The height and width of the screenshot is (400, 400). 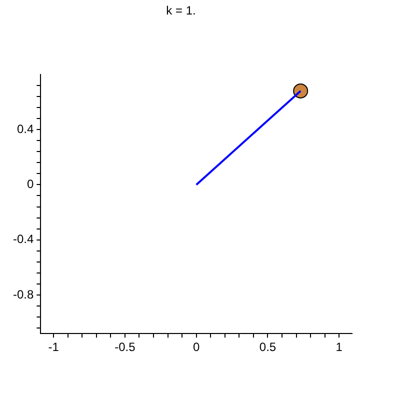 What do you see at coordinates (196, 347) in the screenshot?
I see `x-tick-label: 0` at bounding box center [196, 347].